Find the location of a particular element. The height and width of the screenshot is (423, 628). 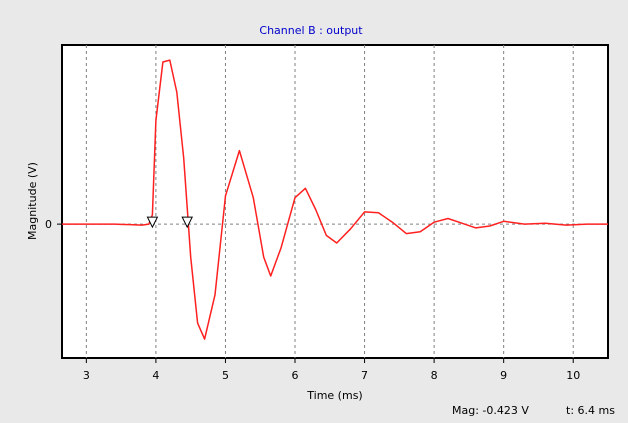

x-tick-label: 8 is located at coordinates (434, 375).